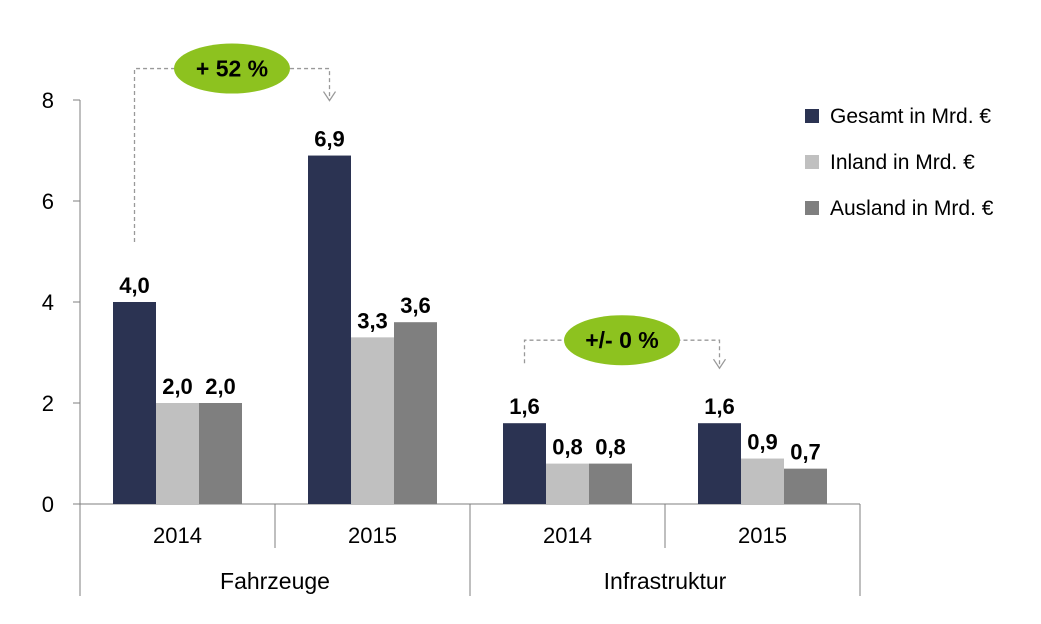 This screenshot has width=1041, height=624. I want to click on data-label: 0,9, so click(762, 442).